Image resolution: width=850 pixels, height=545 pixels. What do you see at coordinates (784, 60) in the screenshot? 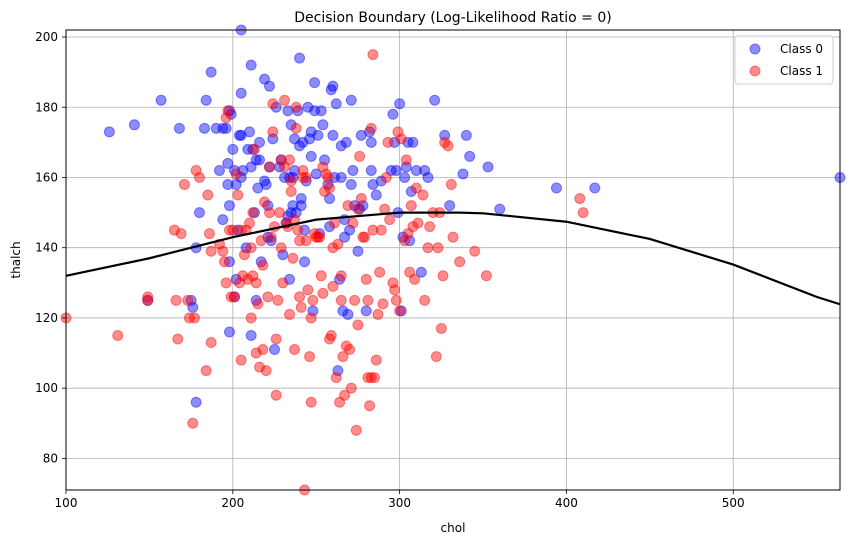
I see `legend-box` at bounding box center [784, 60].